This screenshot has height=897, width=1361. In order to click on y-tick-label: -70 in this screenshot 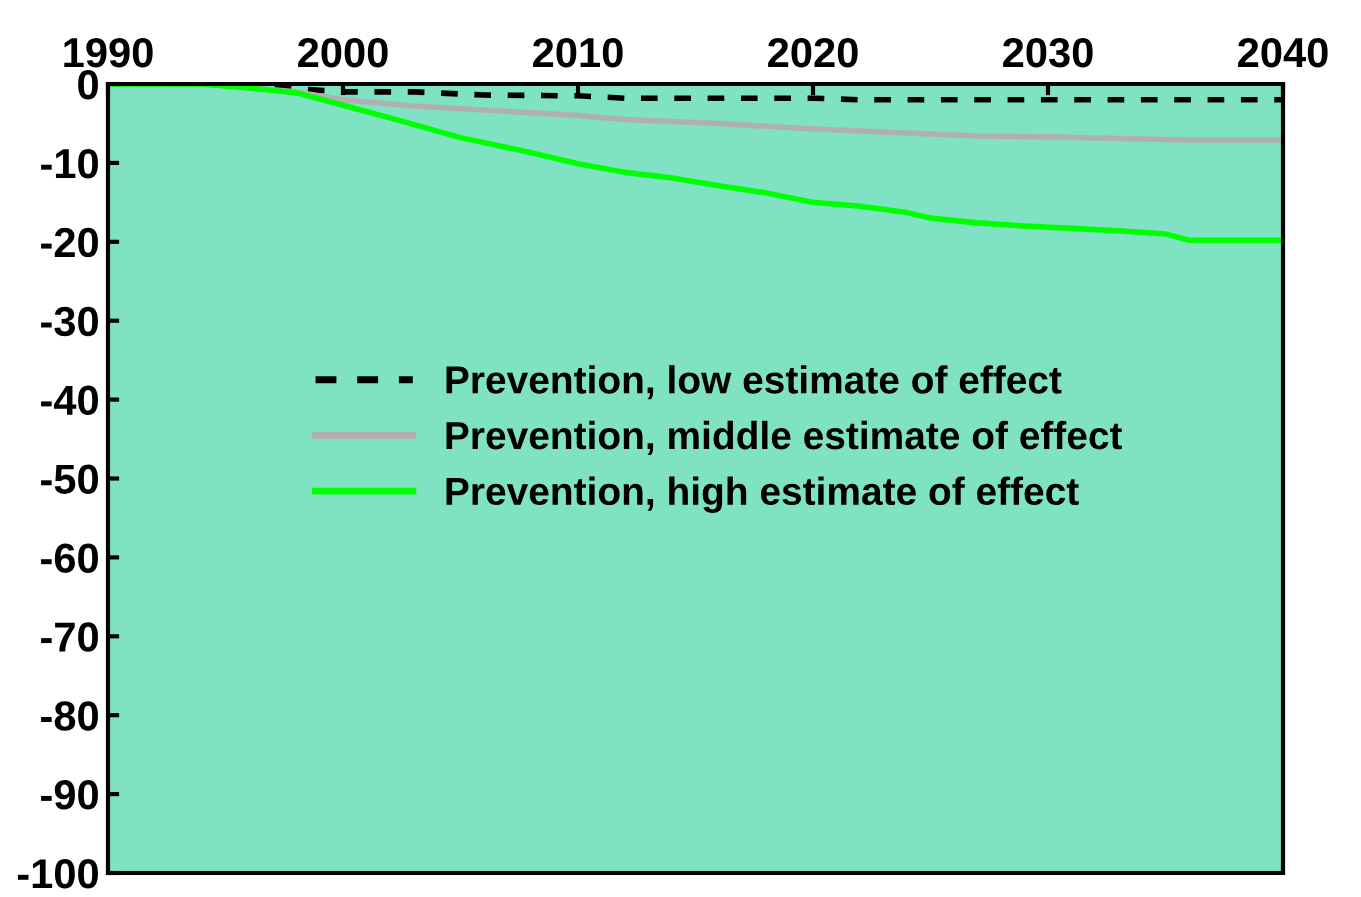, I will do `click(69, 637)`.